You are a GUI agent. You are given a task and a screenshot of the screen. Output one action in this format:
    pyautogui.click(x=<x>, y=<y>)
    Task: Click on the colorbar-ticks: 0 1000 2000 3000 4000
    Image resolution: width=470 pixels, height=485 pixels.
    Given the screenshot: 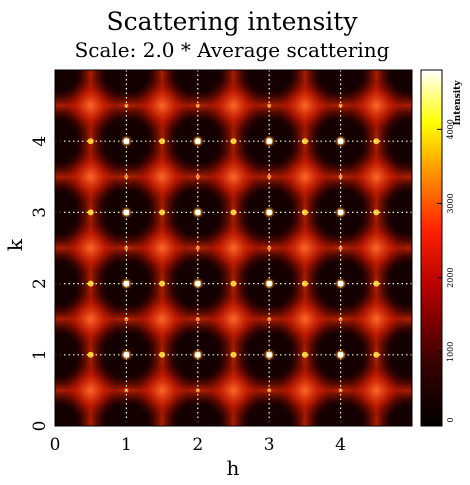 What is the action you would take?
    pyautogui.click(x=446, y=273)
    